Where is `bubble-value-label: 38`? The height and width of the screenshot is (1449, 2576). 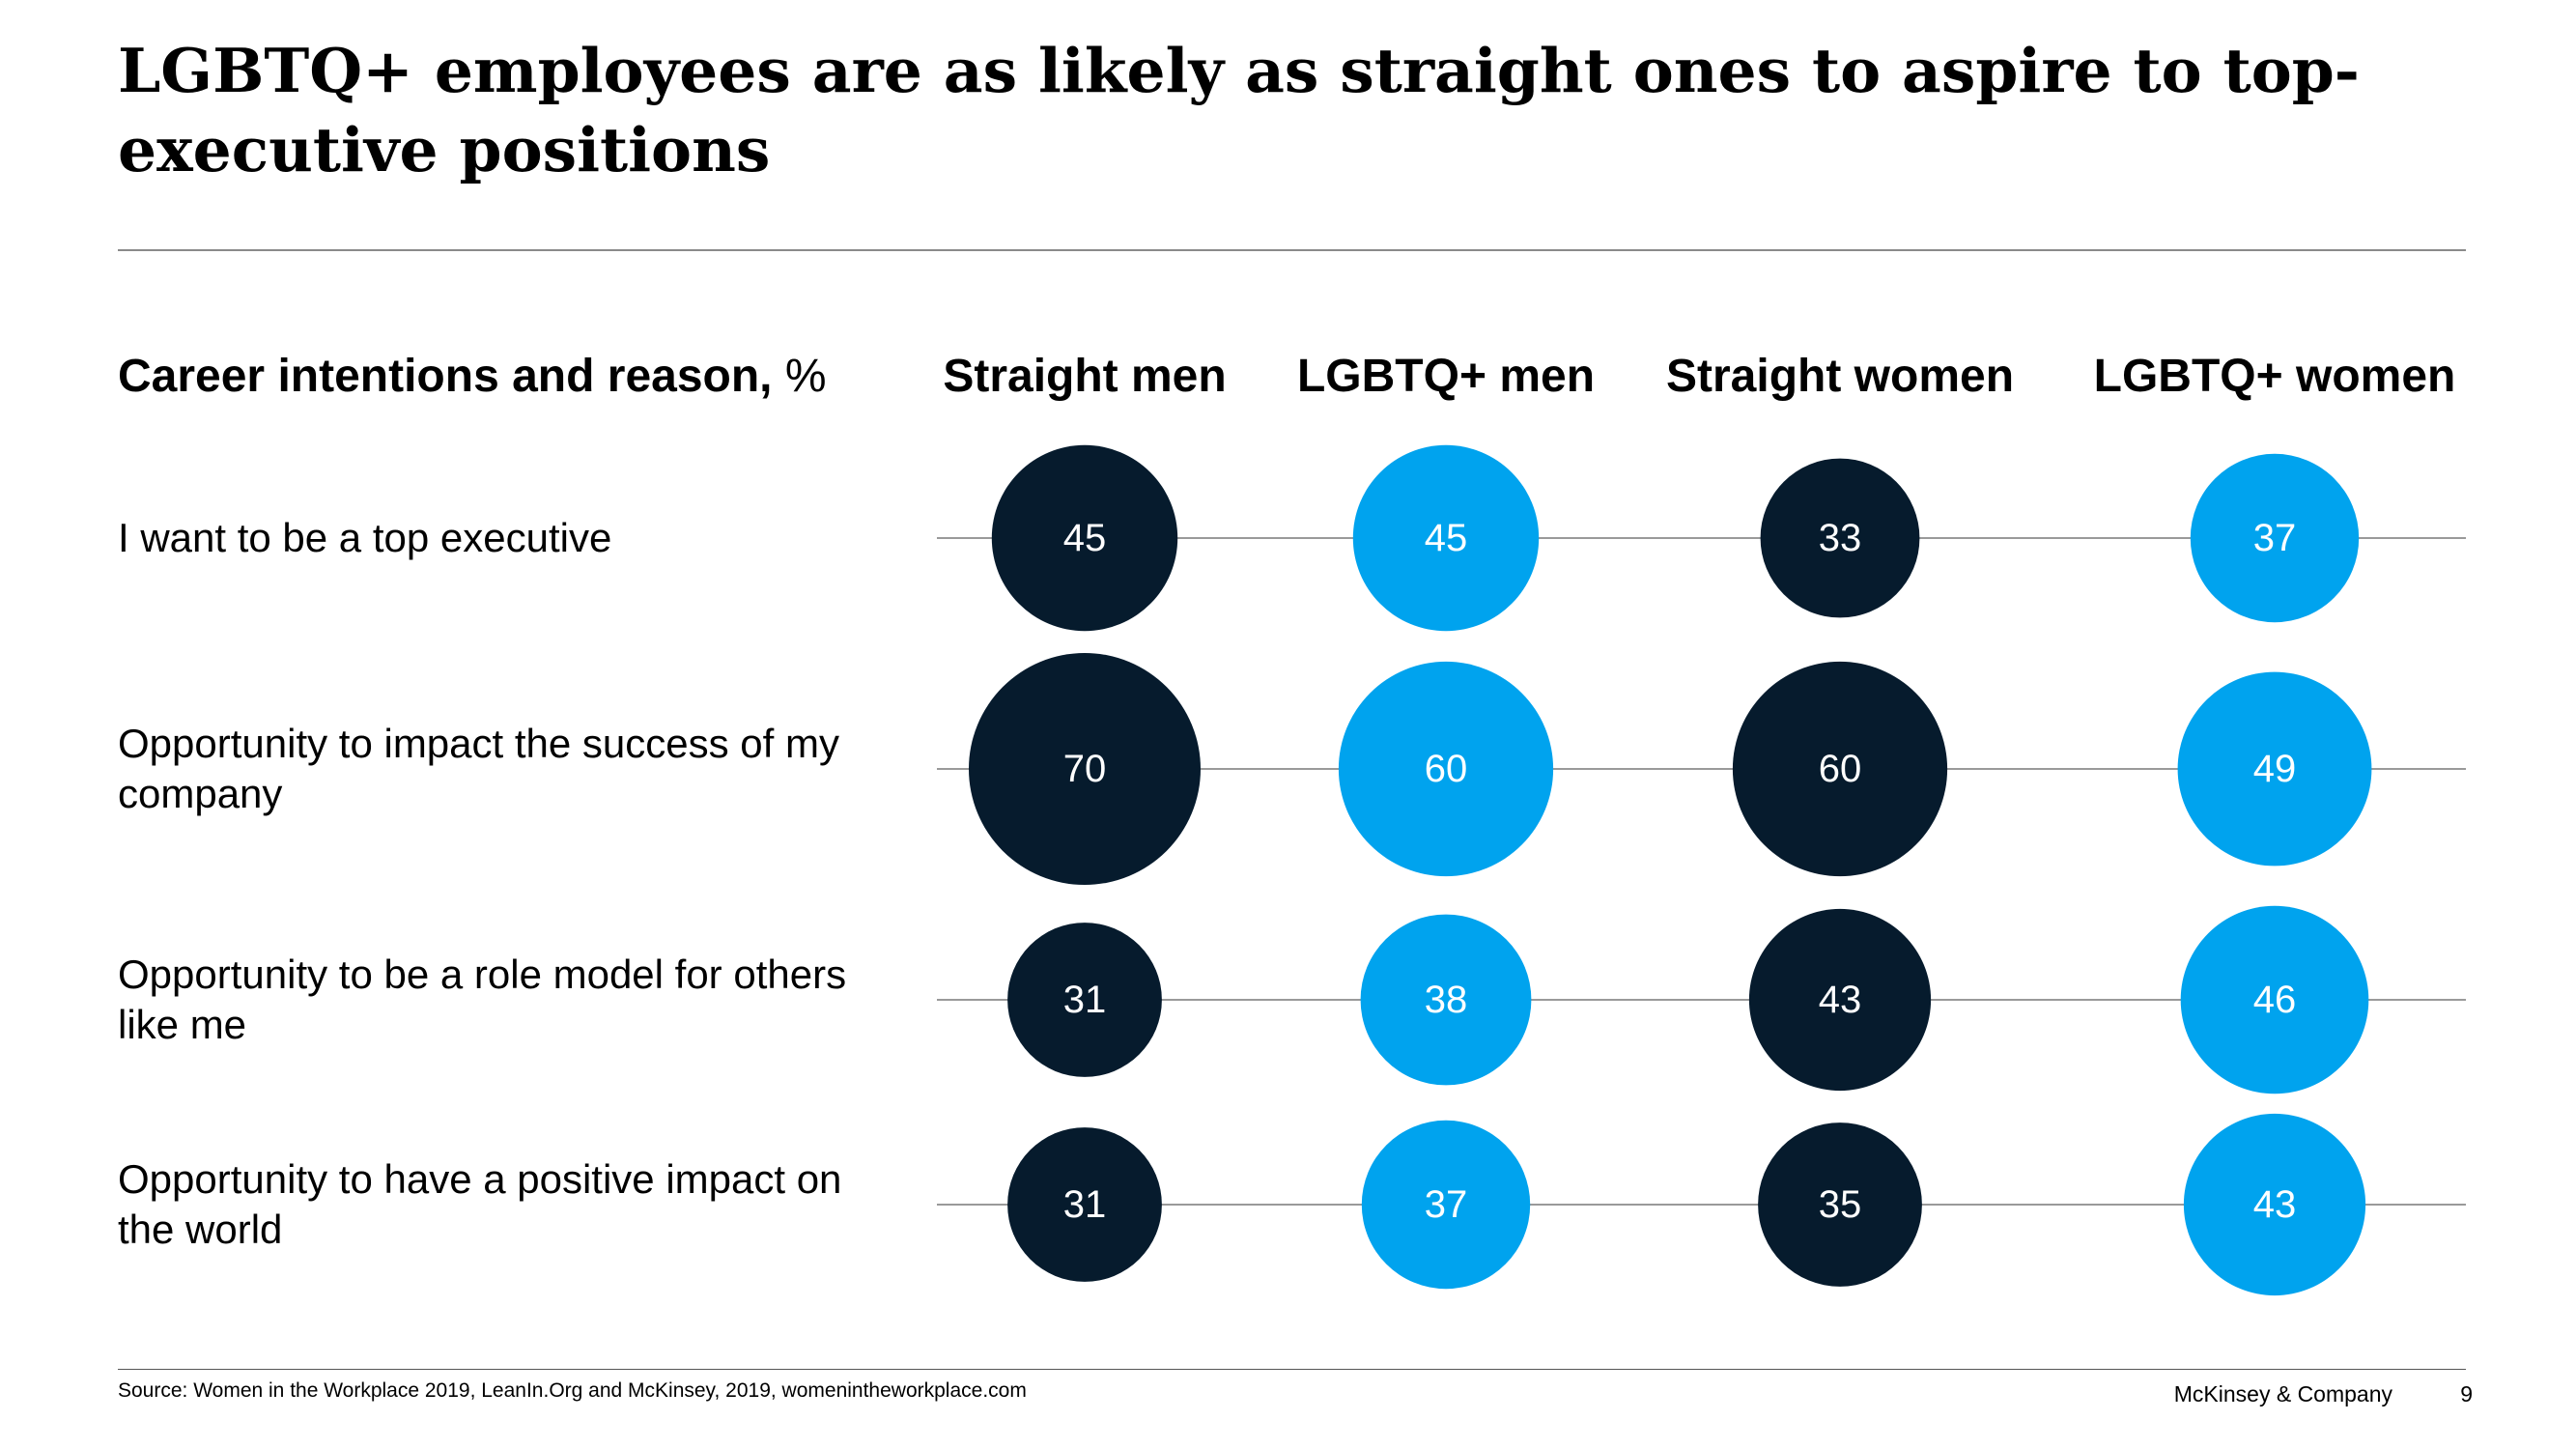
bubble-value-label: 38 is located at coordinates (1446, 1000).